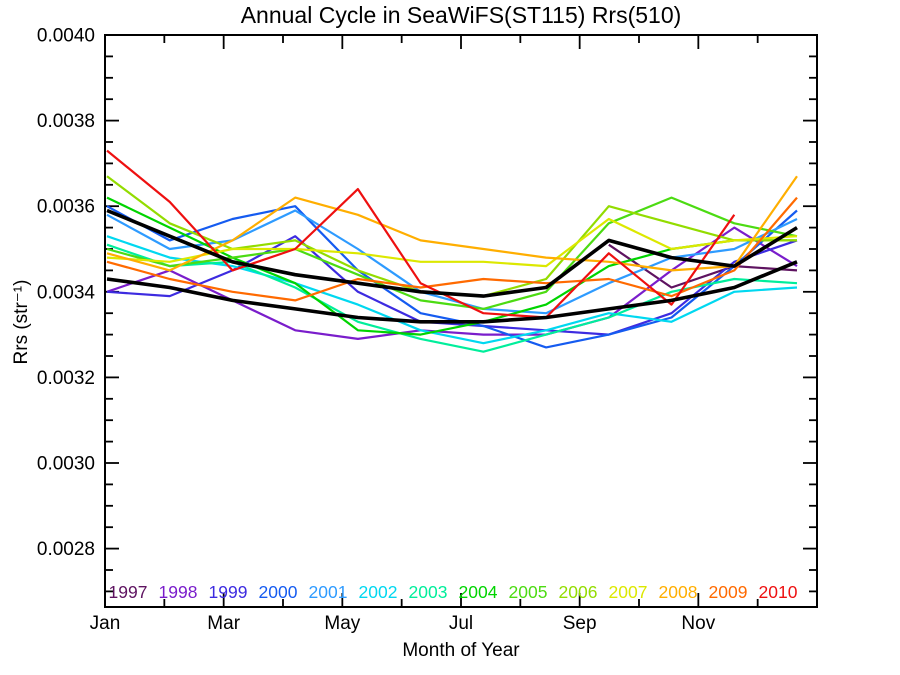 This screenshot has width=900, height=675. What do you see at coordinates (66, 36) in the screenshot?
I see `y-tick-label: 0.0040` at bounding box center [66, 36].